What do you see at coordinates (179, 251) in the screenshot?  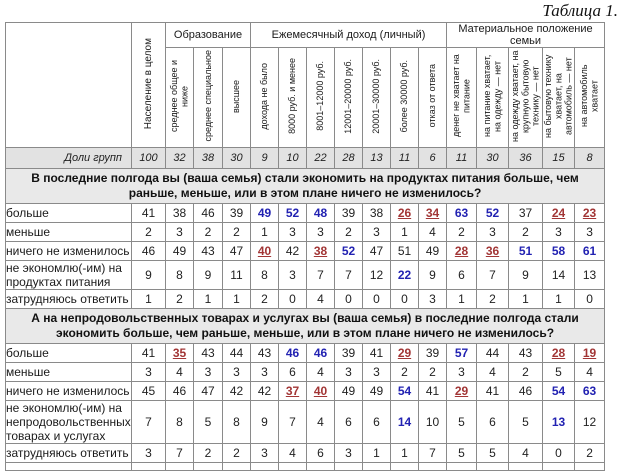 I see `value-cell: 49` at bounding box center [179, 251].